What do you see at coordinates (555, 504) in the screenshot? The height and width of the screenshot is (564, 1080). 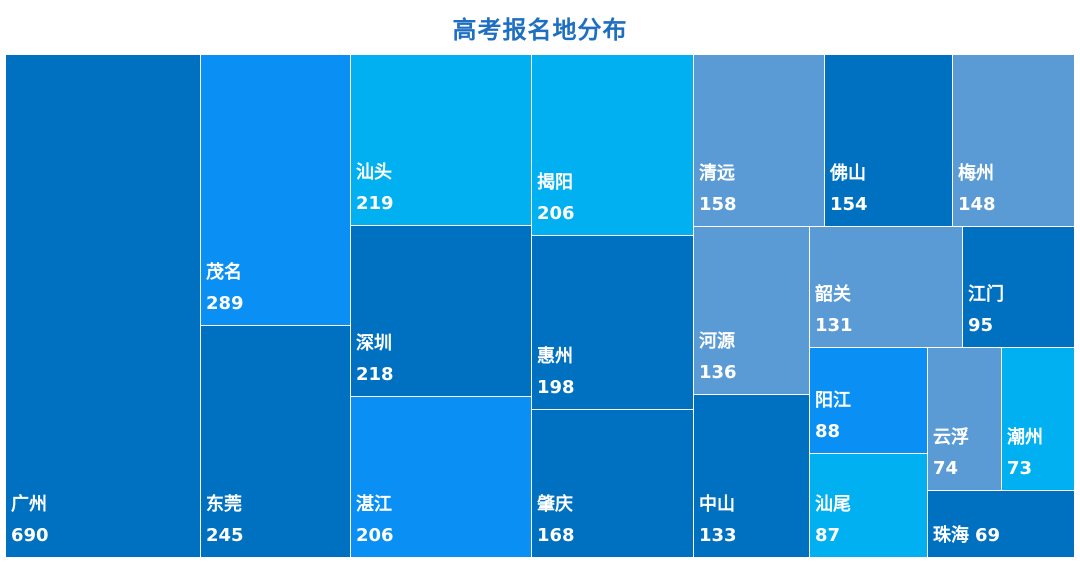 I see `tile-name: 肇庆` at bounding box center [555, 504].